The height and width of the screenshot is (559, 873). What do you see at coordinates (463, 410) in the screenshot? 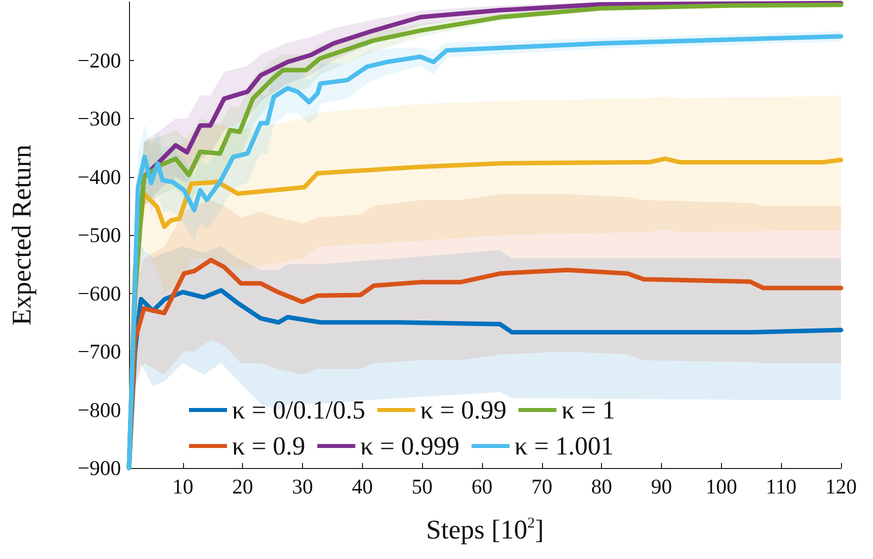
I see `legend-label: κ = 0.99` at bounding box center [463, 410].